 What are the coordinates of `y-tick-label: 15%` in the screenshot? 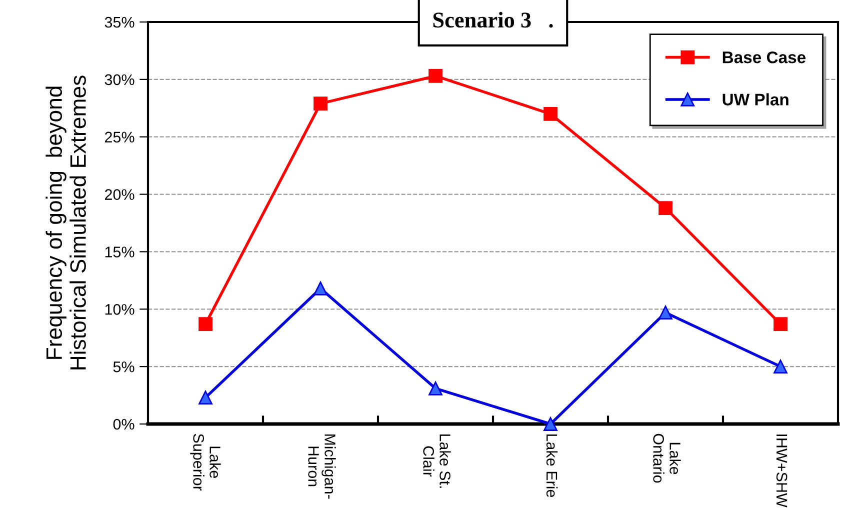 It's located at (119, 252).